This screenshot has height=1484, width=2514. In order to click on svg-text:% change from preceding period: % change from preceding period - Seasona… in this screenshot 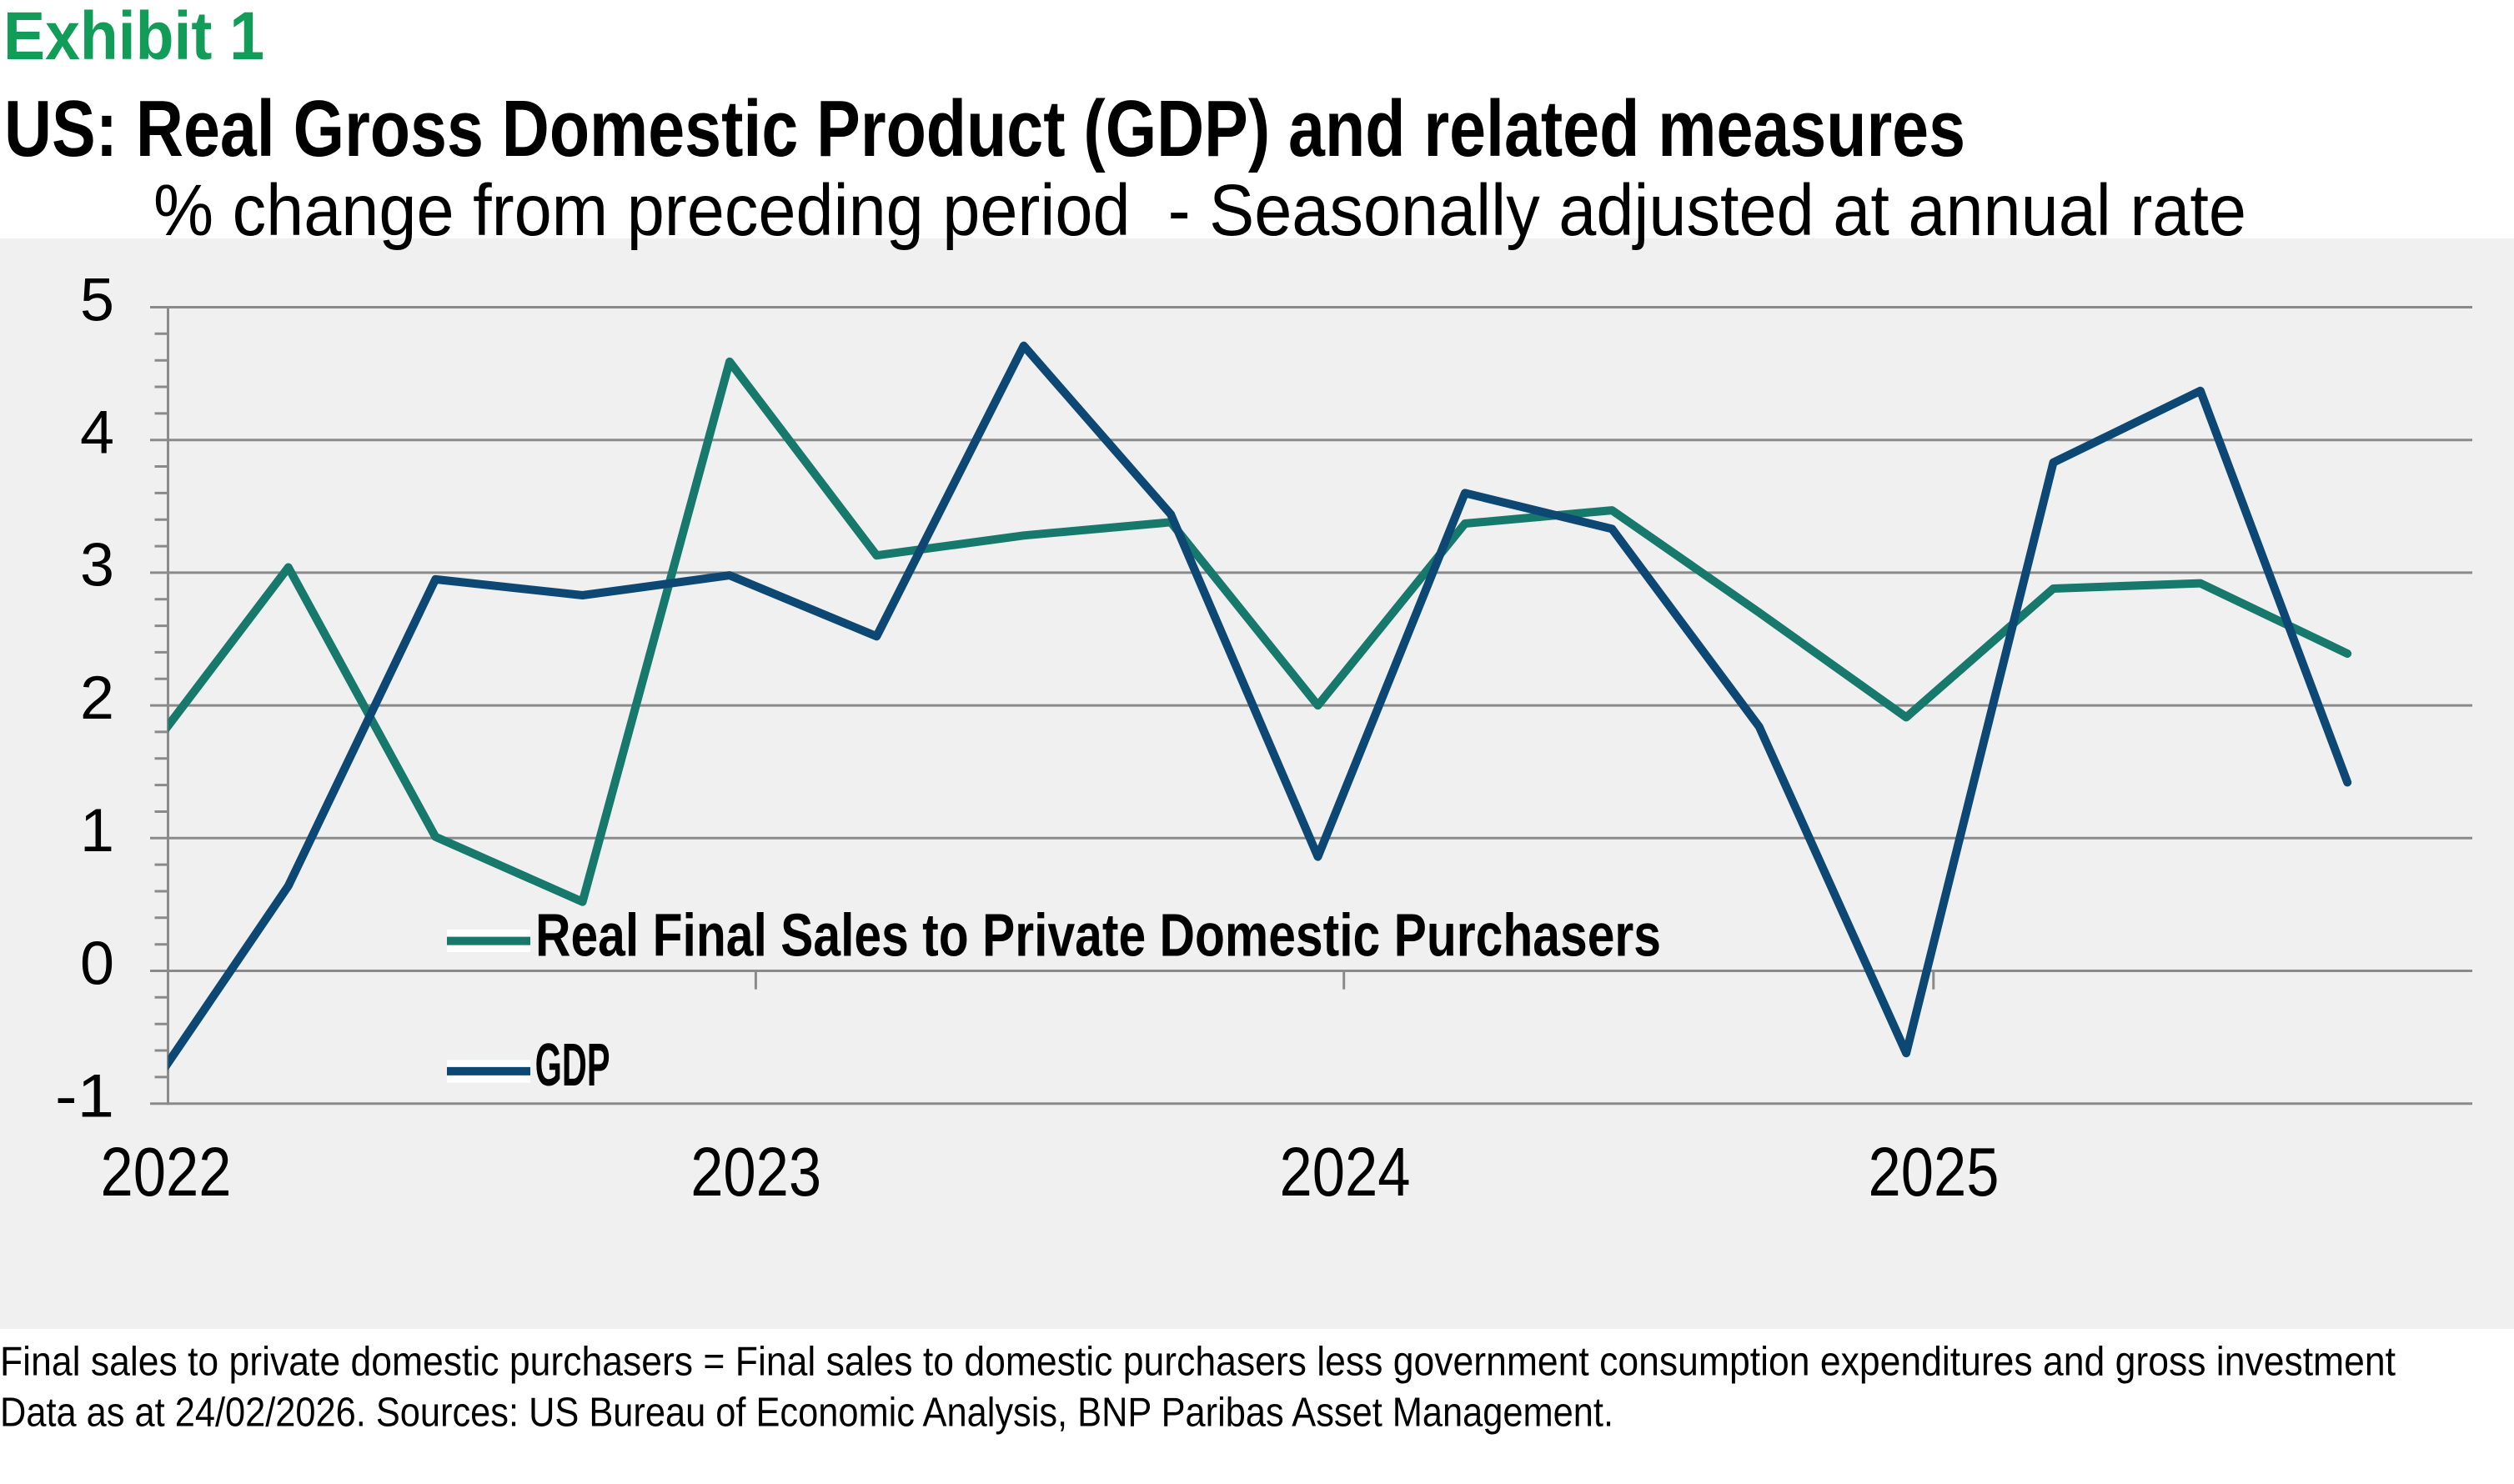, I will do `click(1199, 210)`.